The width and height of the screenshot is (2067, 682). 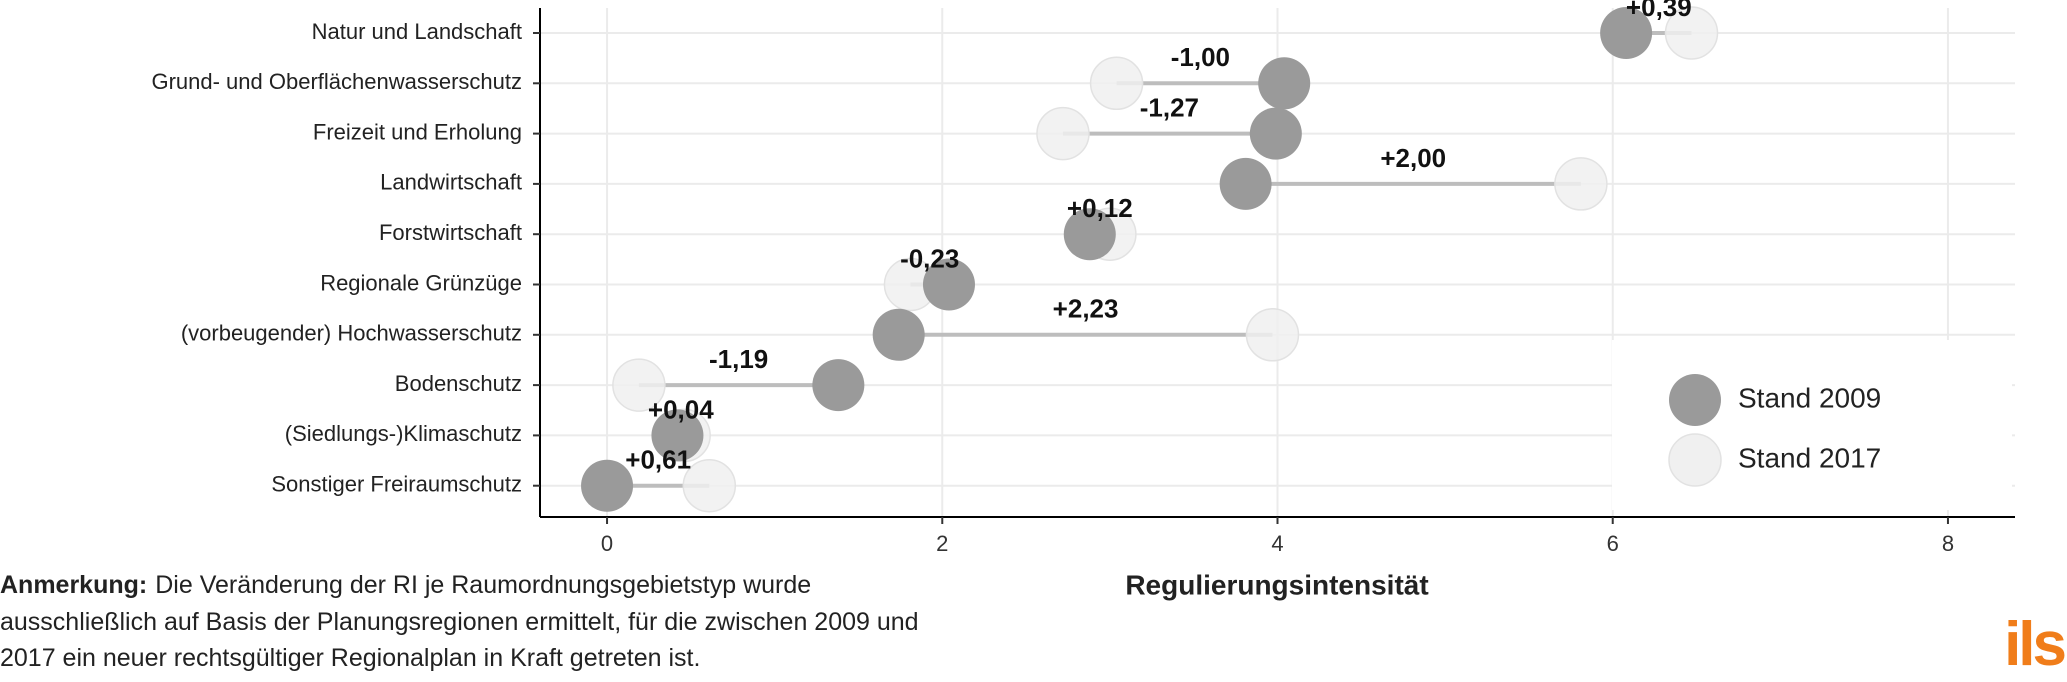 What do you see at coordinates (403, 433) in the screenshot?
I see `category-label: (Siedlungs-)Klimaschutz` at bounding box center [403, 433].